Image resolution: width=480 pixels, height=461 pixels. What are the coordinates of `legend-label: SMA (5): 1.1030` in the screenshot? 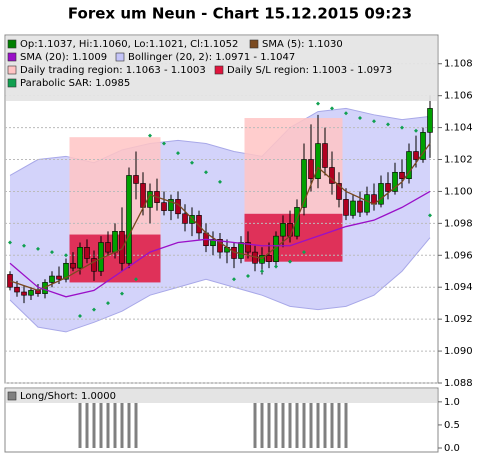 It's located at (302, 44).